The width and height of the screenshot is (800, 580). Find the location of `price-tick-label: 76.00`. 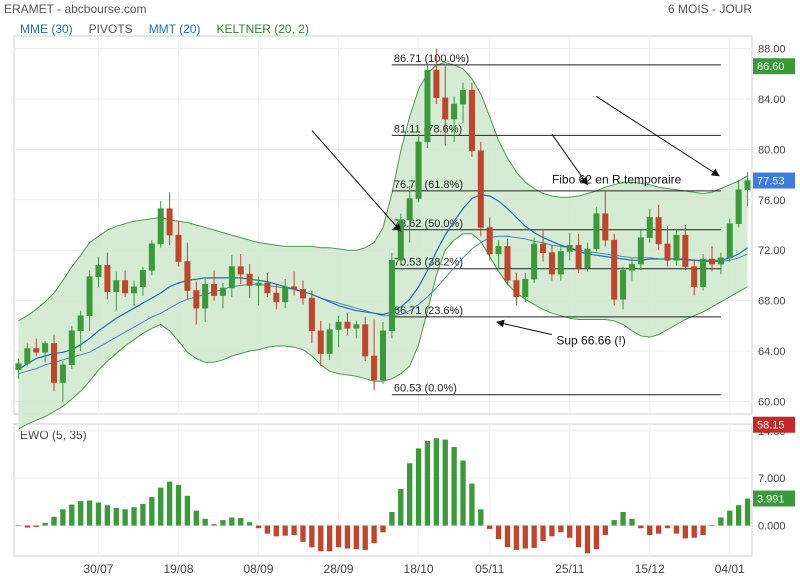

price-tick-label: 76.00 is located at coordinates (772, 201).